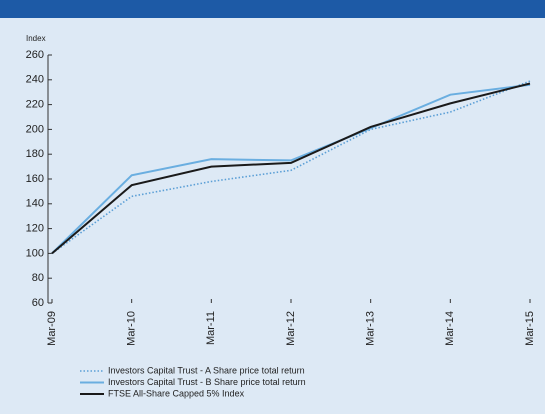 This screenshot has height=414, width=545. I want to click on x-tick-label: Mar-12, so click(291, 328).